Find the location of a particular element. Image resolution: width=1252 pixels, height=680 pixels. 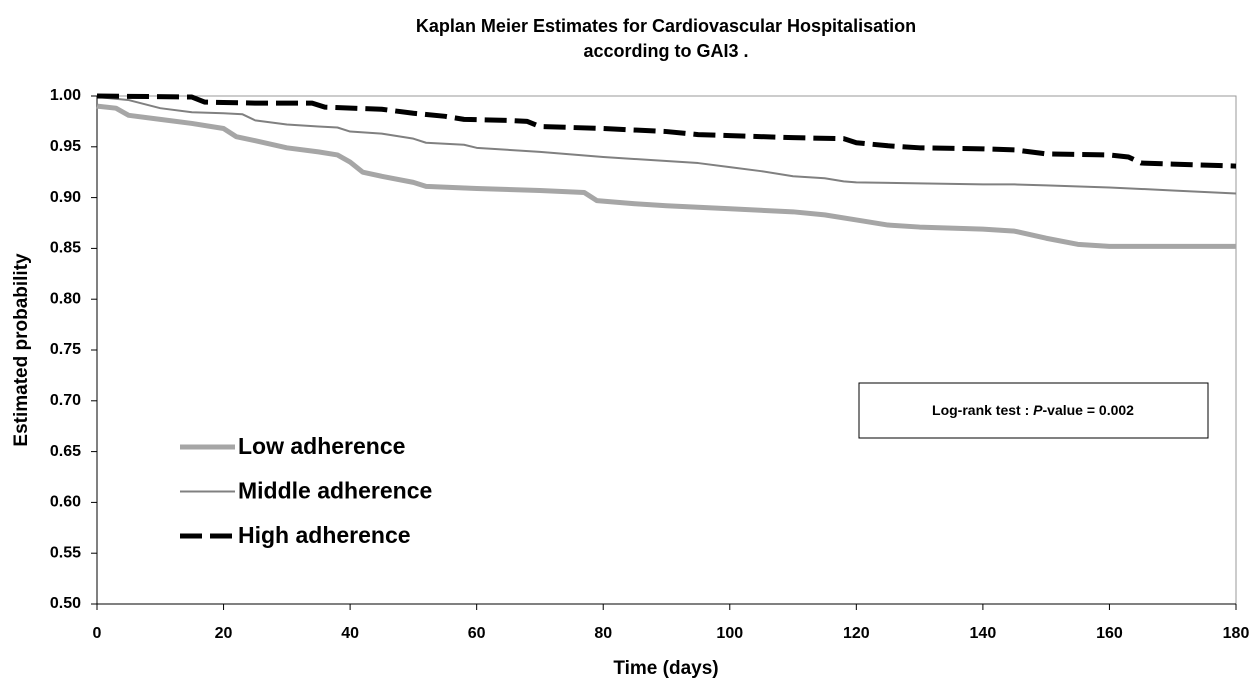

y-tick-label: 0.90 is located at coordinates (65, 197).